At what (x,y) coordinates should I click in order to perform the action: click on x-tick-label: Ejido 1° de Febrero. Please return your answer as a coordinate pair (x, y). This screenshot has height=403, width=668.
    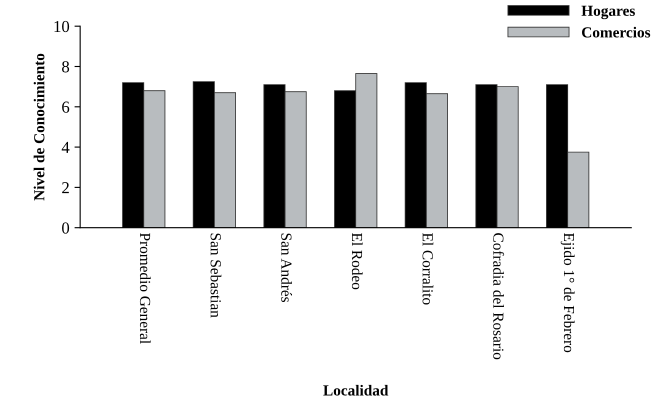
    Looking at the image, I should click on (567, 292).